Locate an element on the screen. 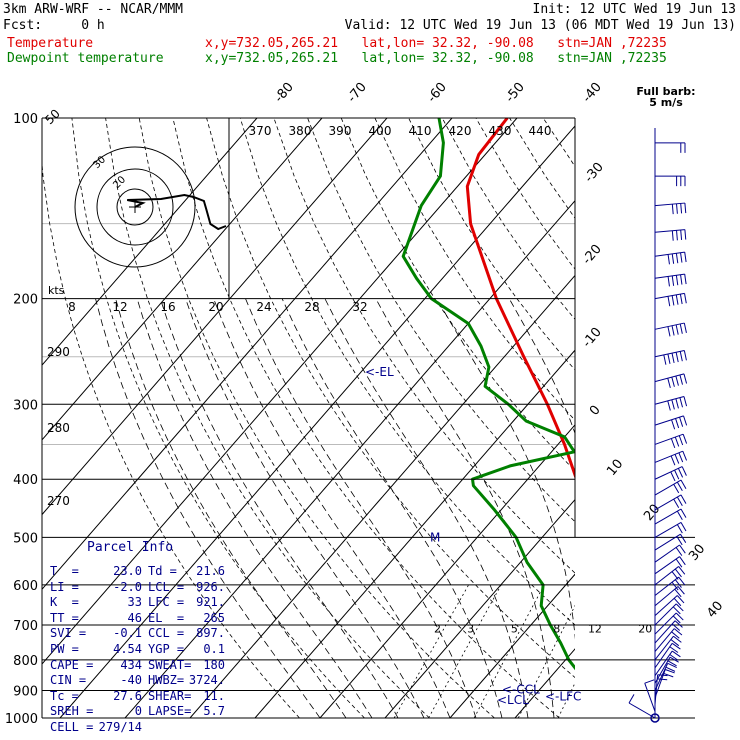  parcel-key: Tc = is located at coordinates (64, 695).